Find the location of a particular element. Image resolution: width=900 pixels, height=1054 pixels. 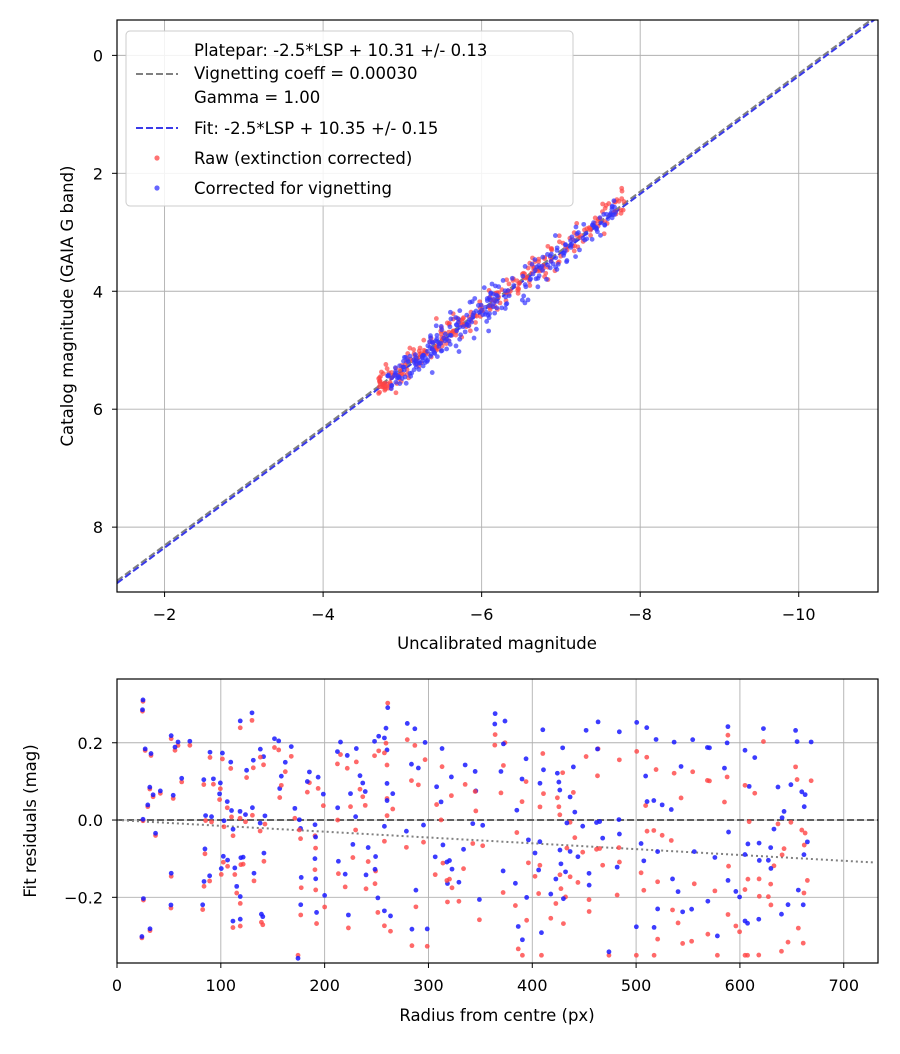

top-y-tick-label: 0 is located at coordinates (98, 55).